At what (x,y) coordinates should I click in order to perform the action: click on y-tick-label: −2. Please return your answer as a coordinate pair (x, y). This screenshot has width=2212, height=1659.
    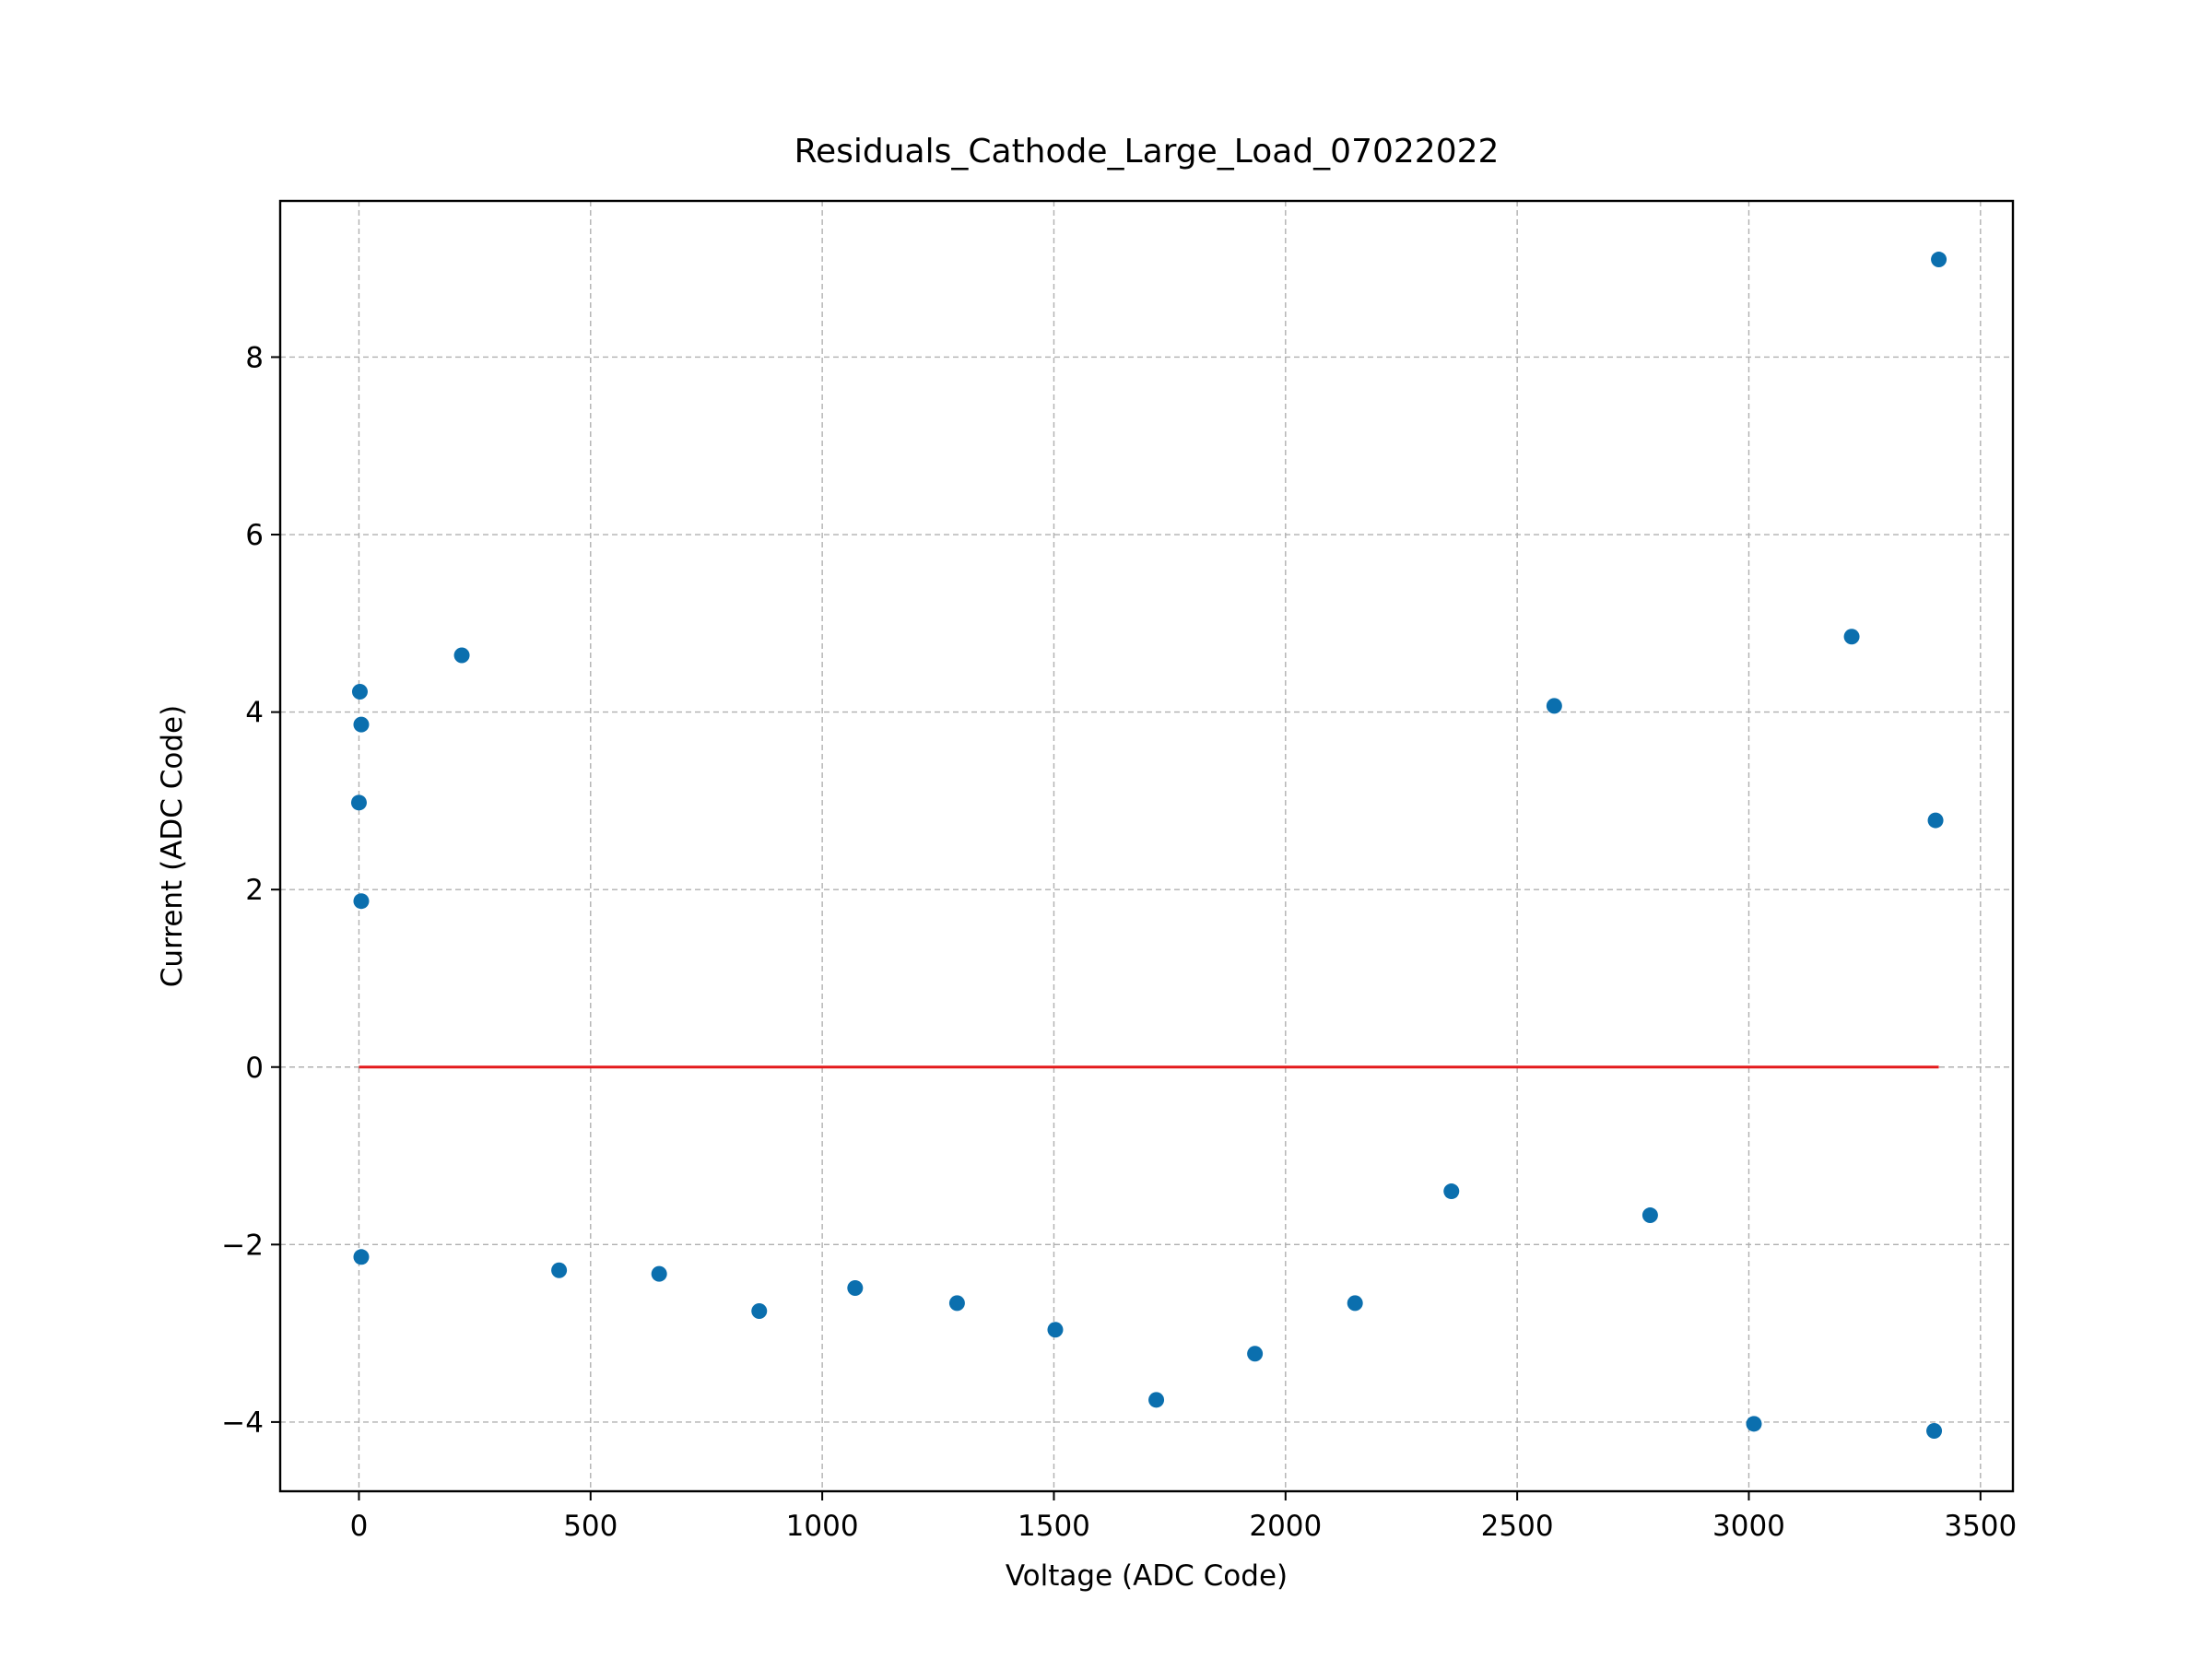
    Looking at the image, I should click on (242, 1245).